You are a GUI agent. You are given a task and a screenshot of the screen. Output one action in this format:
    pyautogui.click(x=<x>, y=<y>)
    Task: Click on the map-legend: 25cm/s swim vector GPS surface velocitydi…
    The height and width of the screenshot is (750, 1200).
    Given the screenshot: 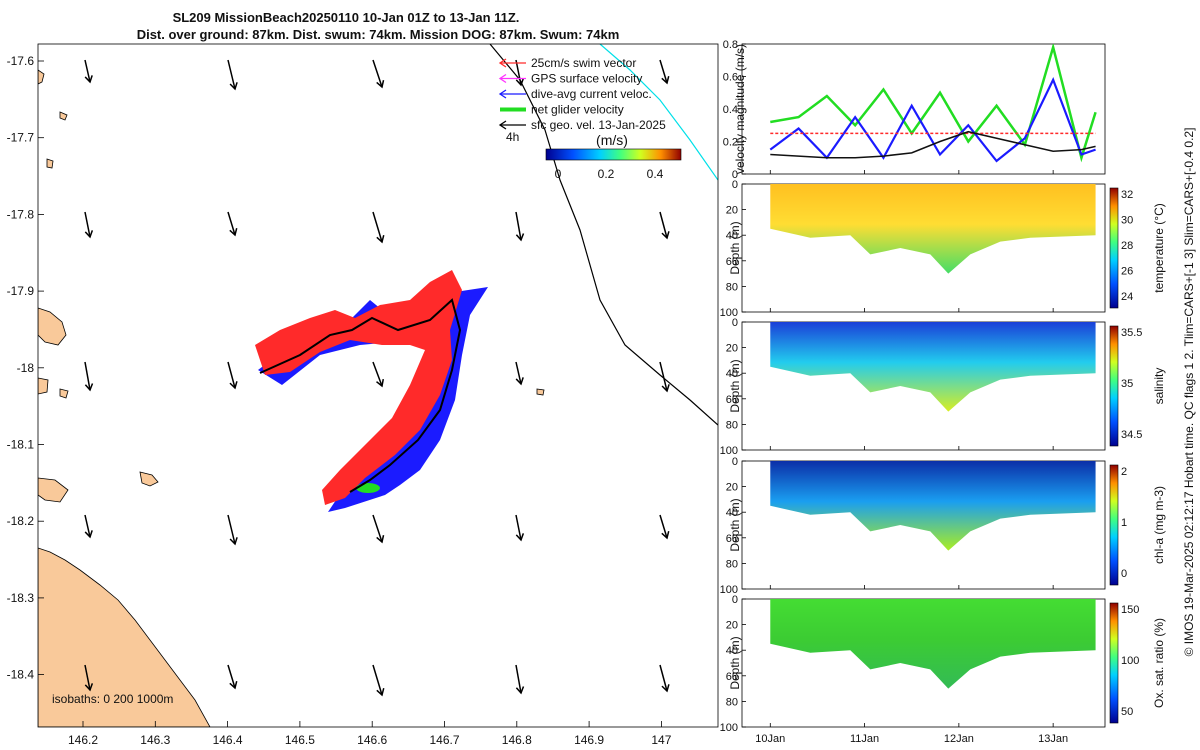 What is the action you would take?
    pyautogui.click(x=582, y=100)
    